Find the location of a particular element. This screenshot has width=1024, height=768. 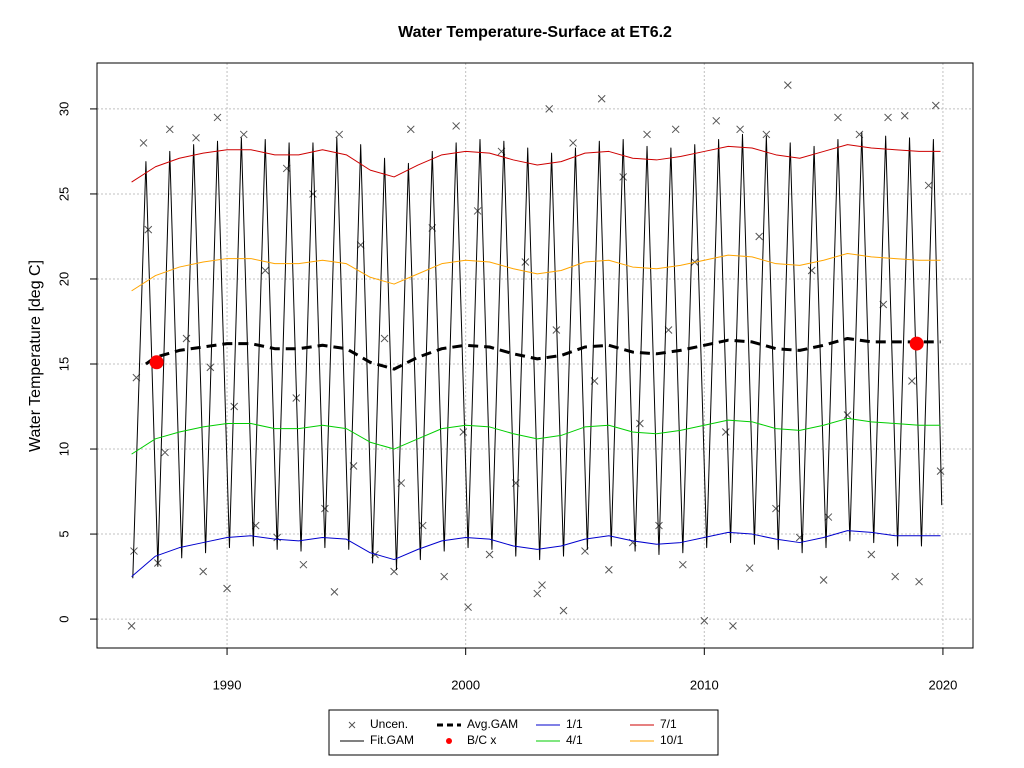

y-tick-label: 15 is located at coordinates (63, 364).